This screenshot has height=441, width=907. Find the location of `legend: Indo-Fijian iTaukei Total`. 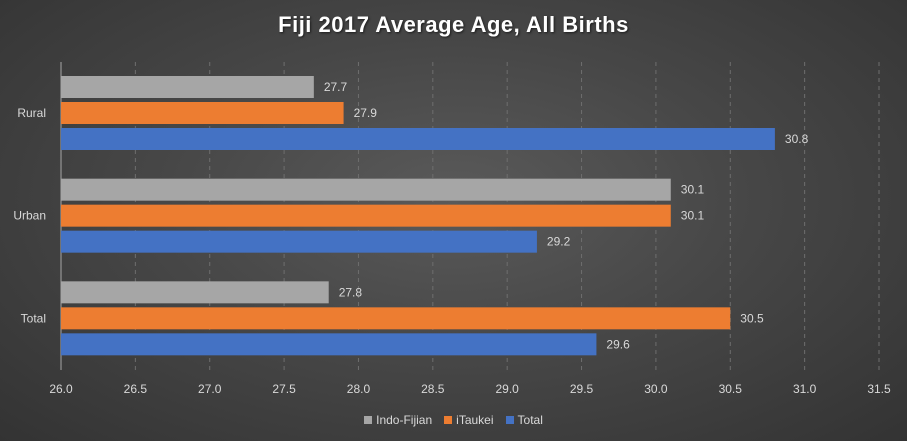

legend: Indo-Fijian iTaukei Total is located at coordinates (453, 420).